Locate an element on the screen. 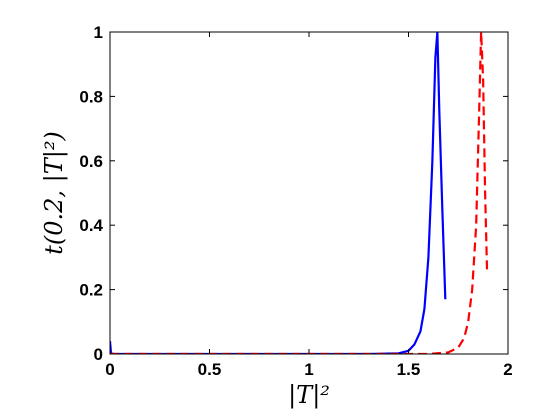 This screenshot has width=560, height=420. y-tick-label: 1 is located at coordinates (98, 32).